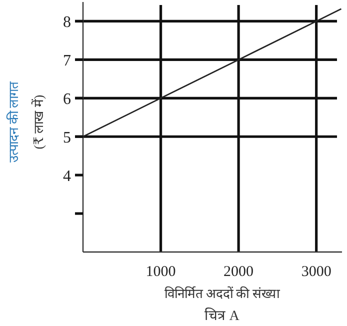  What do you see at coordinates (161, 272) in the screenshot?
I see `x-tick-label: 1000` at bounding box center [161, 272].